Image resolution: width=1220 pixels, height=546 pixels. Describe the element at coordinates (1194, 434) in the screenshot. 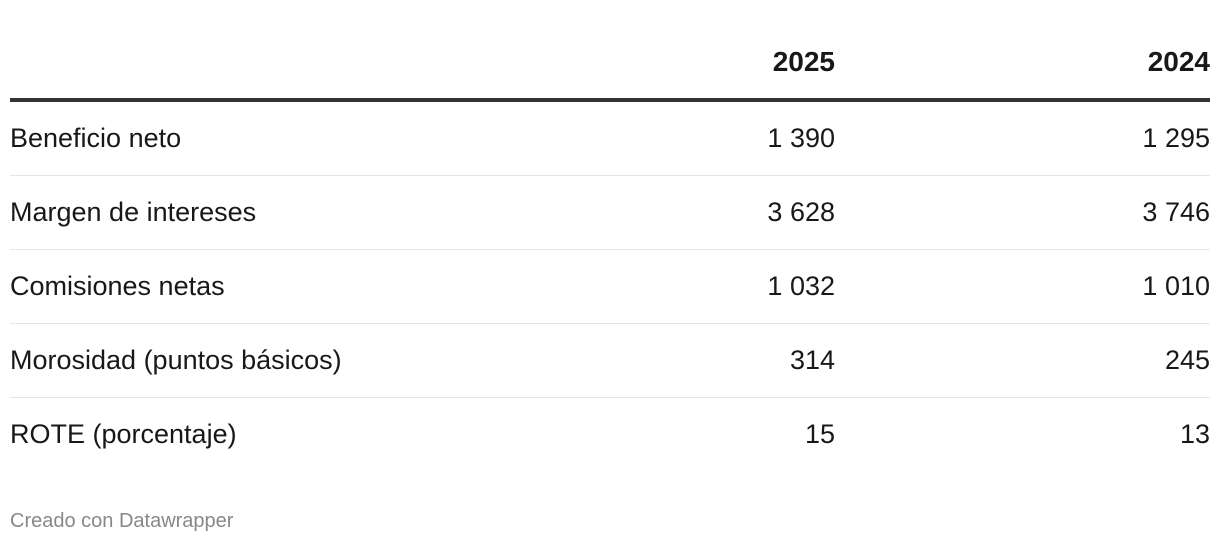

I see `cell-value: 13` at that location.